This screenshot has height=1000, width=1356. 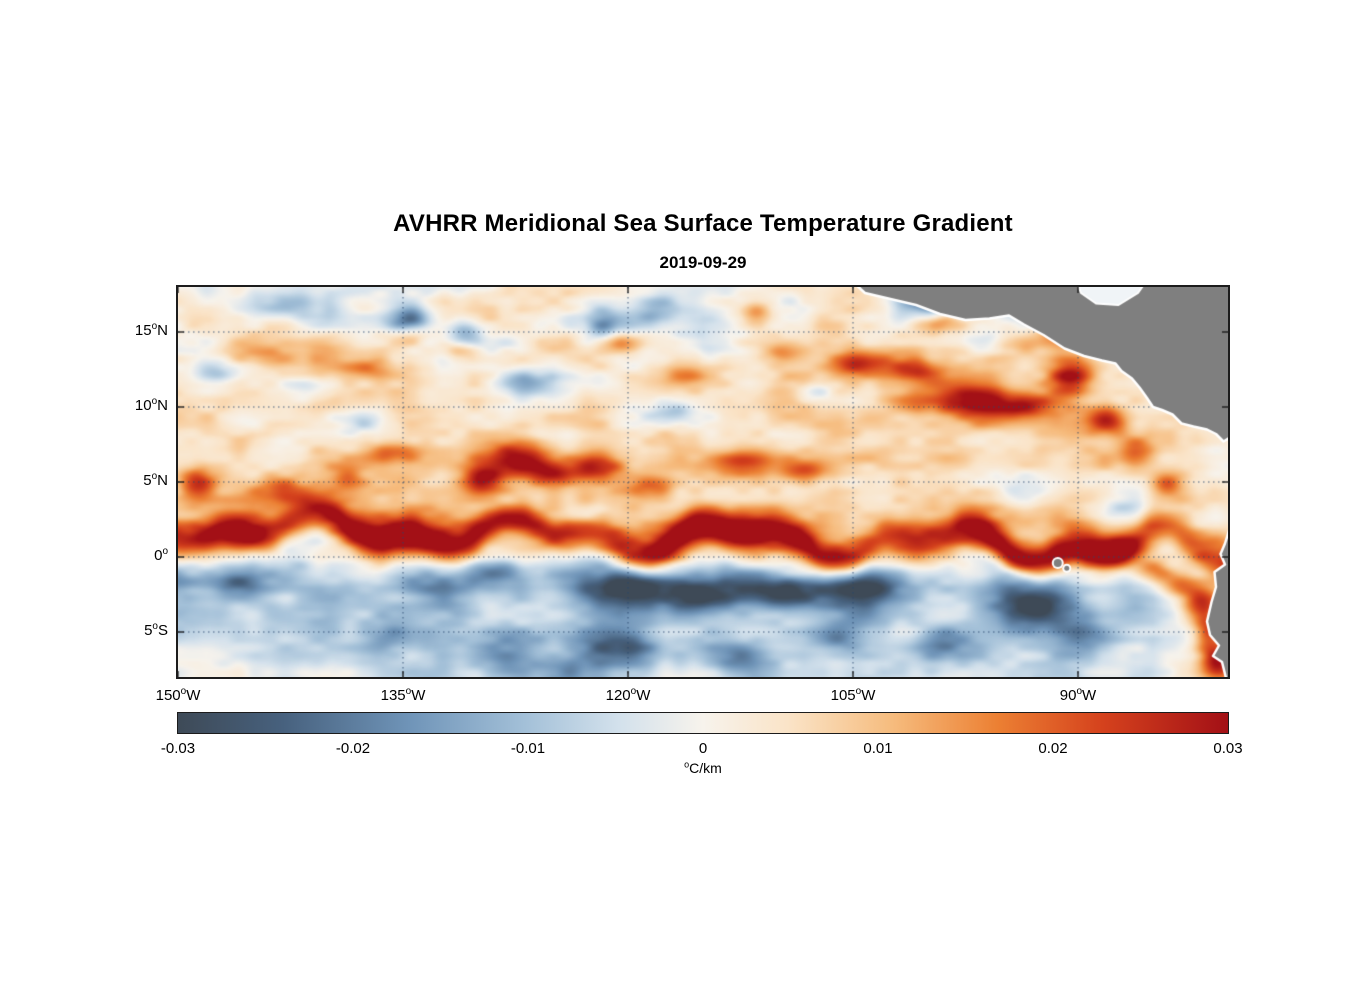 What do you see at coordinates (155, 480) in the screenshot?
I see `y-tick-label: 5oN` at bounding box center [155, 480].